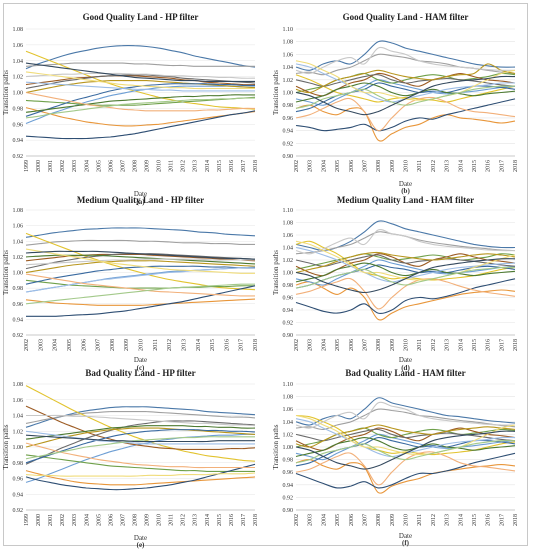 This screenshot has height=550, width=533. What do you see at coordinates (244, 520) in the screenshot?
I see `x-tick-label: 2017` at bounding box center [244, 520].